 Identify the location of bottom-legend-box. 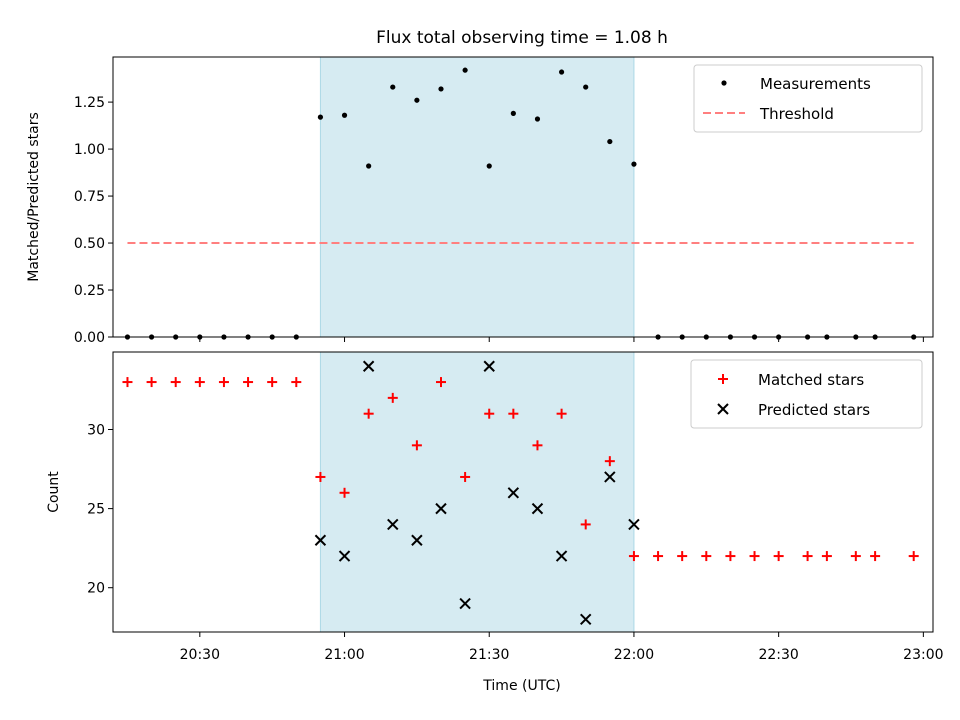
(806, 394).